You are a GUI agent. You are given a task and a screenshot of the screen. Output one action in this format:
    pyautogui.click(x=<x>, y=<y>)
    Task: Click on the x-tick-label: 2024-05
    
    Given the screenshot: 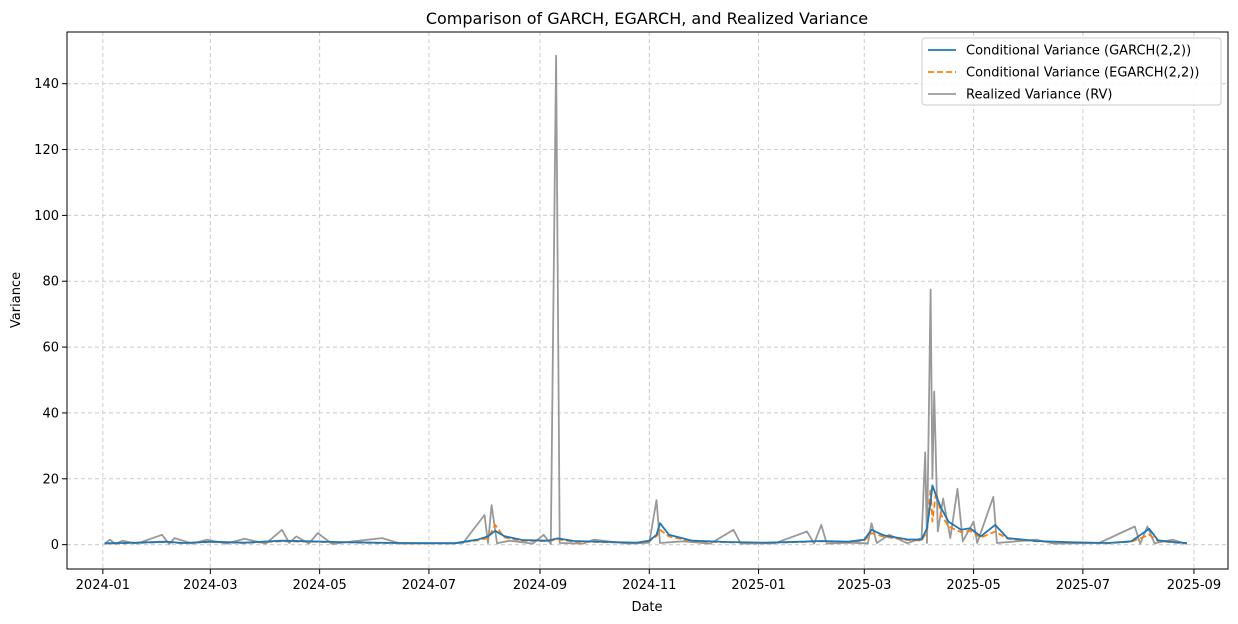 What is the action you would take?
    pyautogui.click(x=319, y=585)
    